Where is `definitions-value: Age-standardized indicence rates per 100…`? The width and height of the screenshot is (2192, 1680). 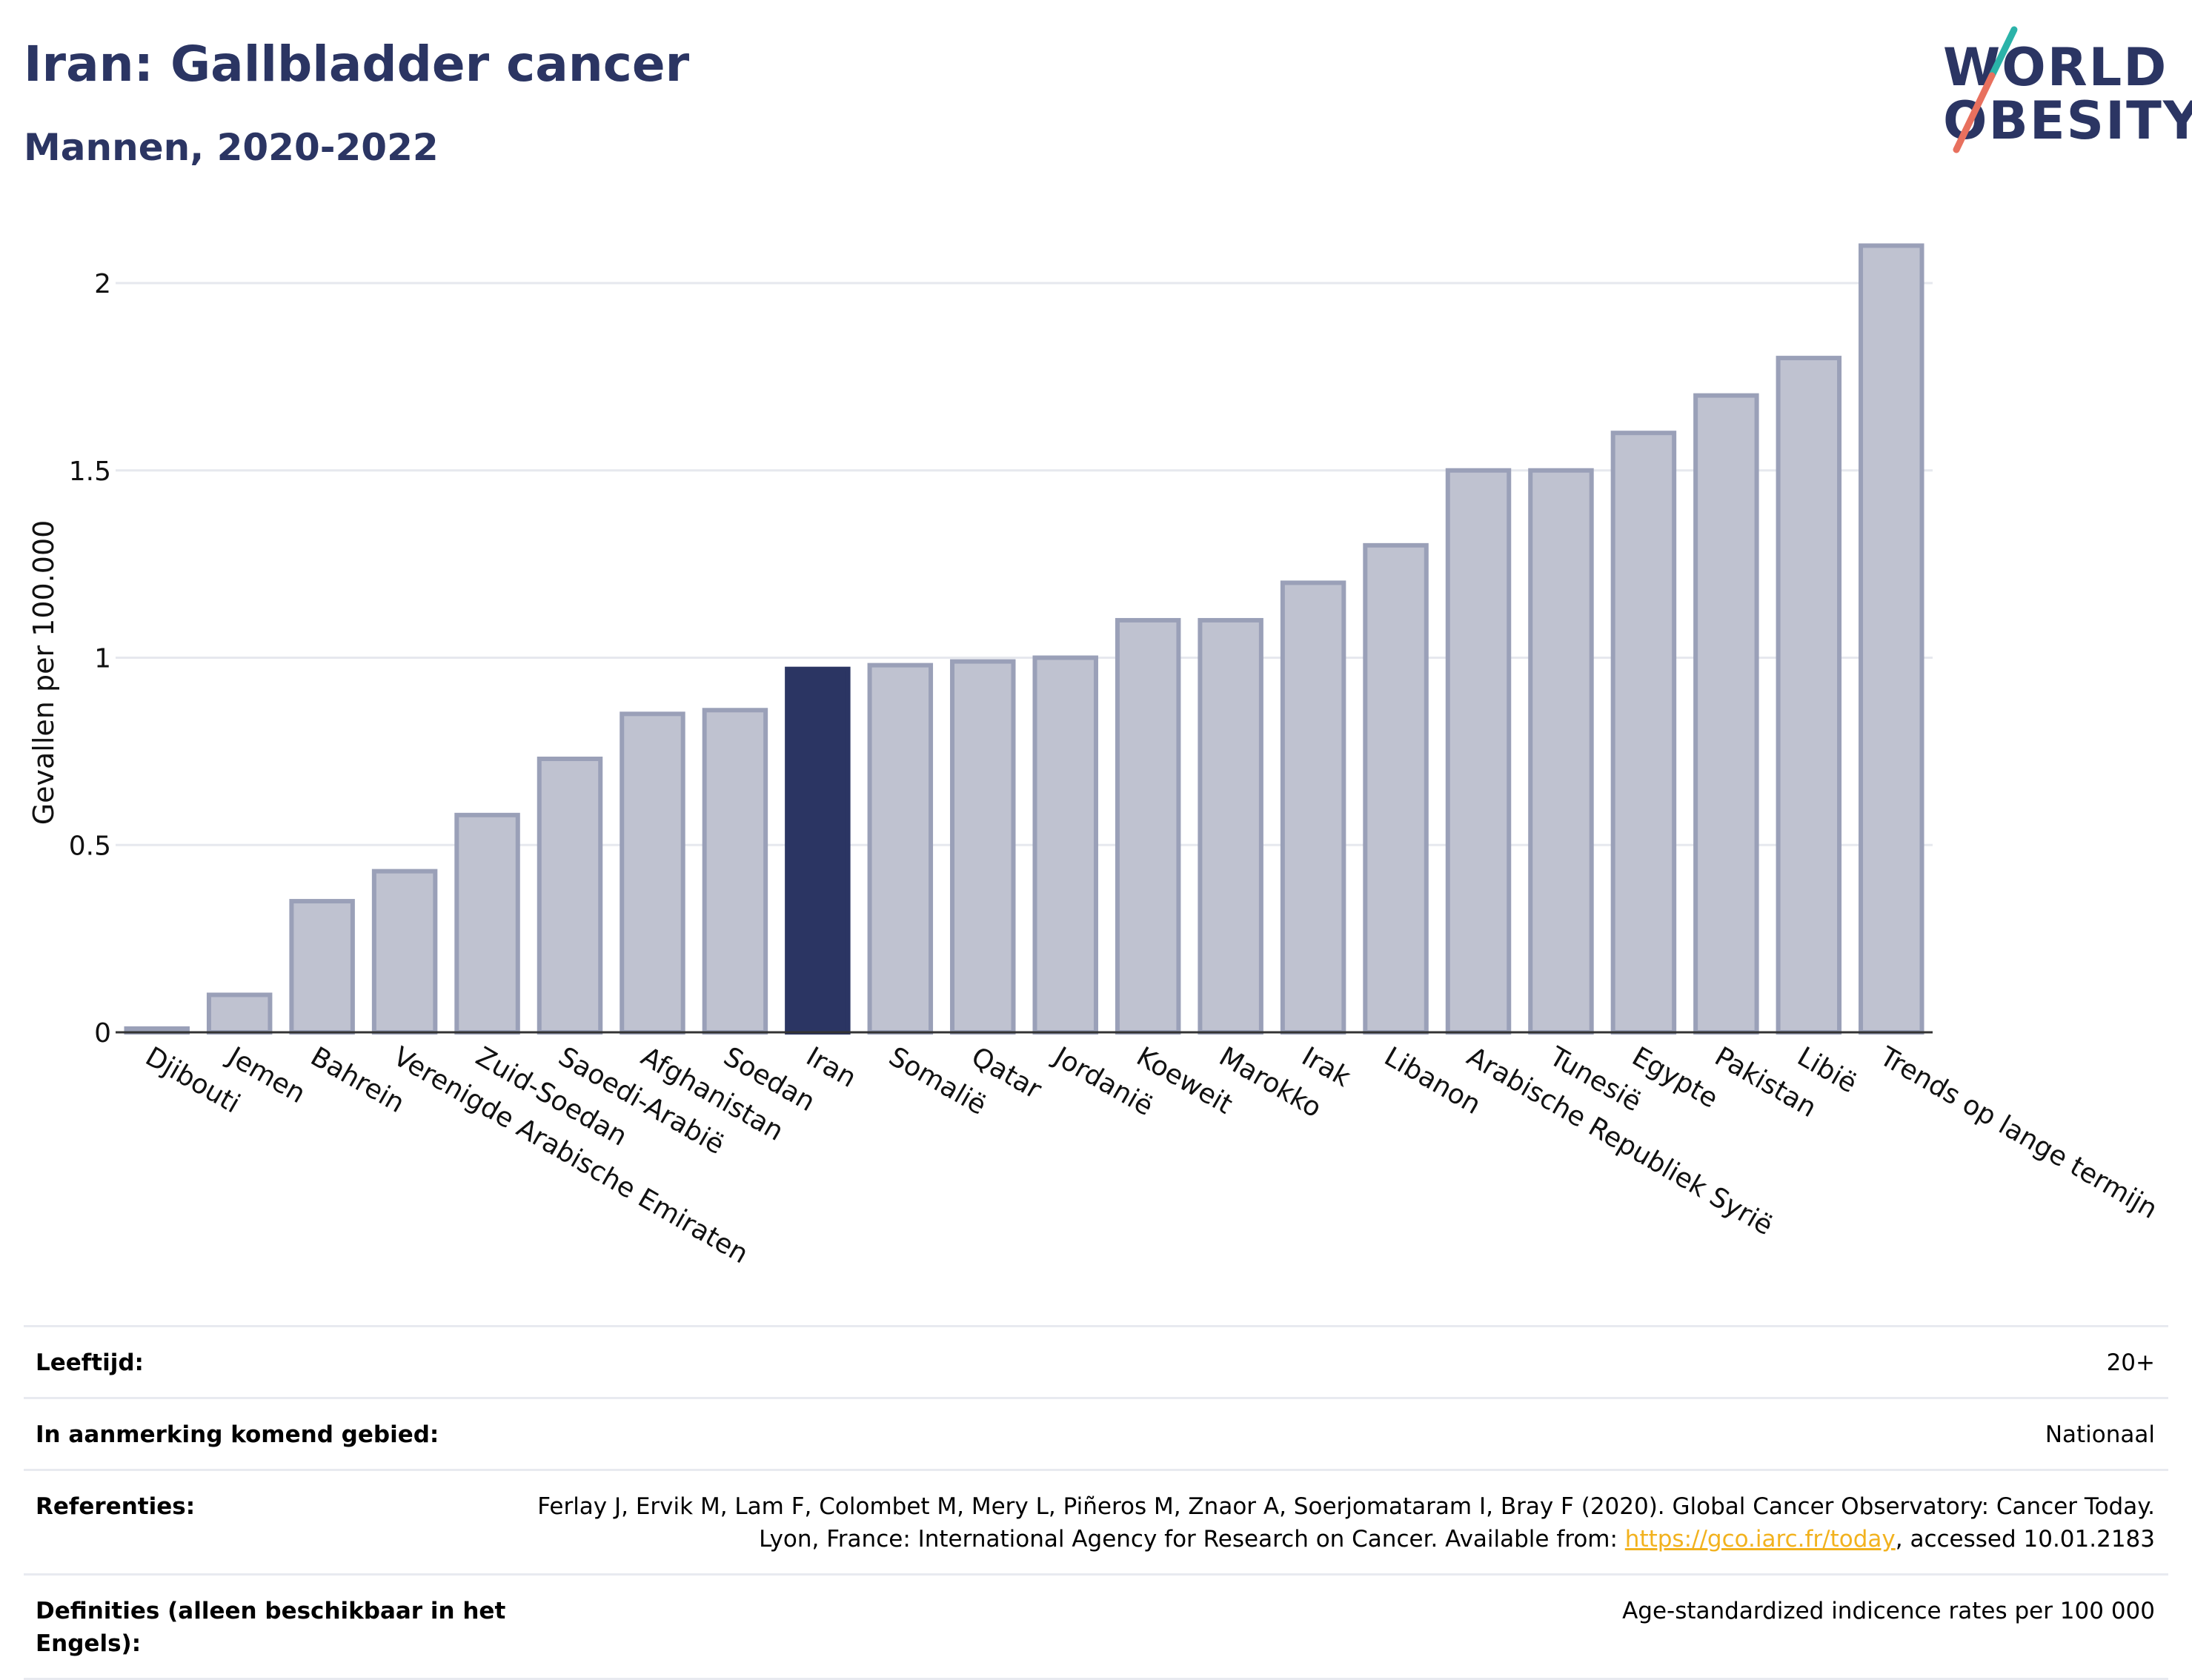
definitions-value: Age-standardized indicence rates per 100… is located at coordinates (1888, 1611).